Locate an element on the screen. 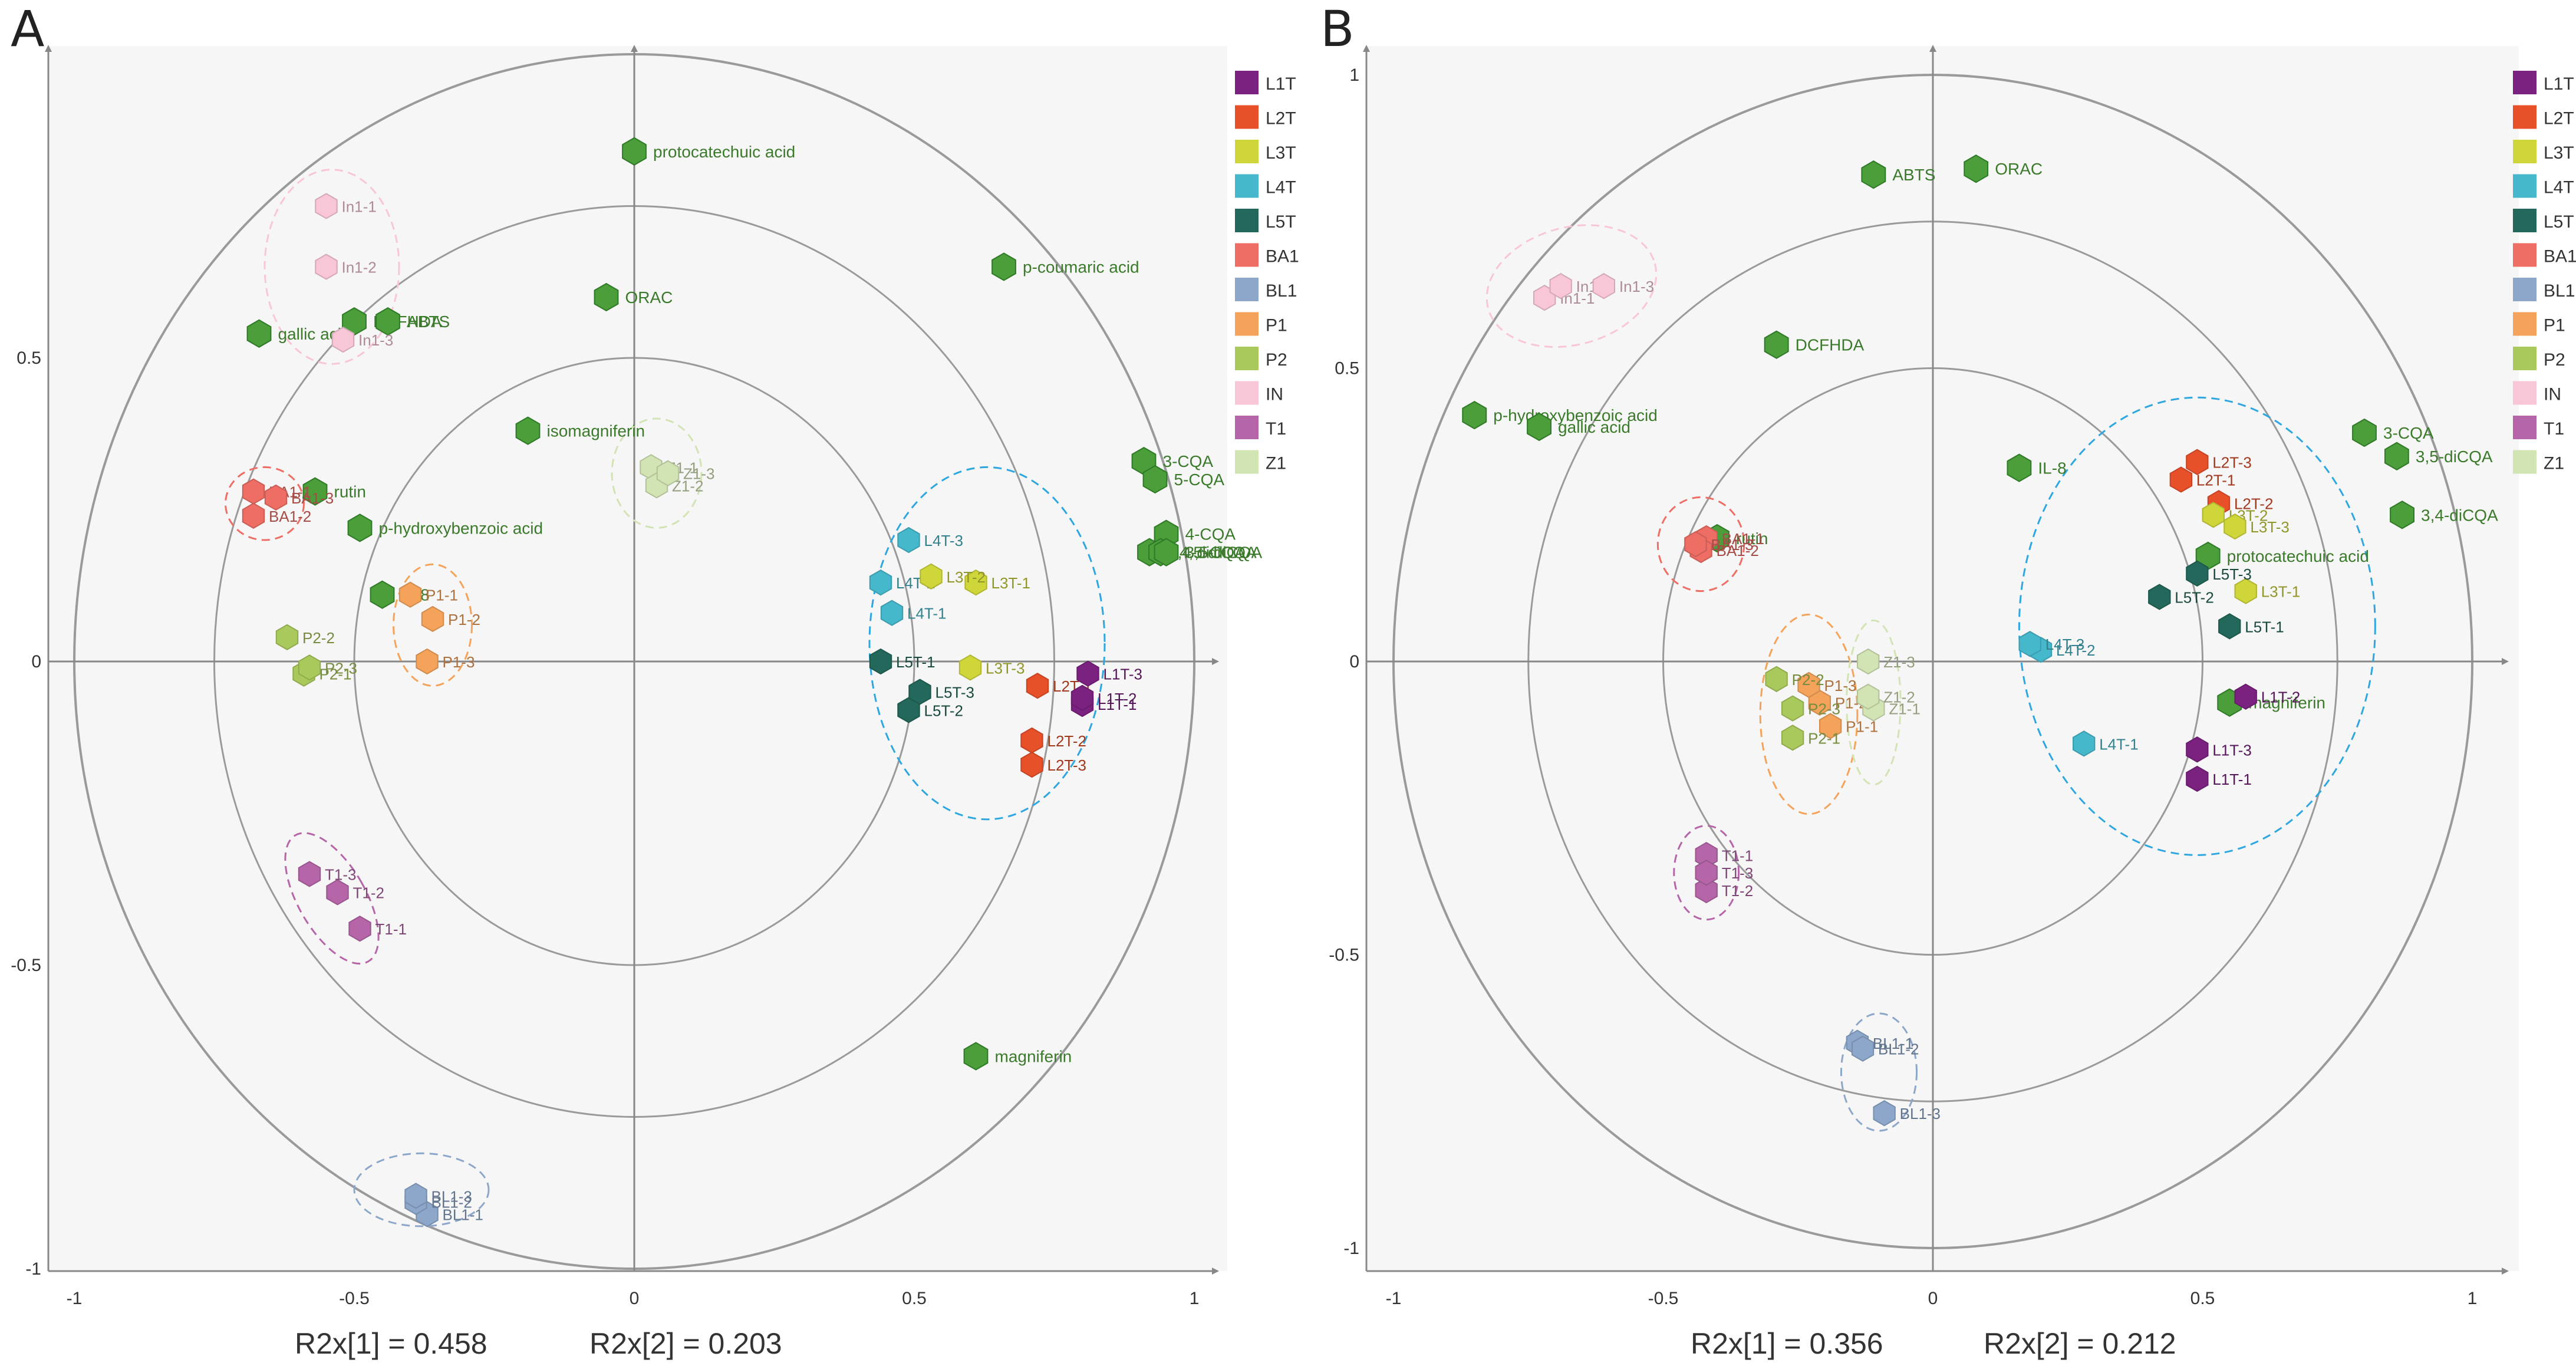 The width and height of the screenshot is (2576, 1366). sample-label: L5T-2 is located at coordinates (944, 710).